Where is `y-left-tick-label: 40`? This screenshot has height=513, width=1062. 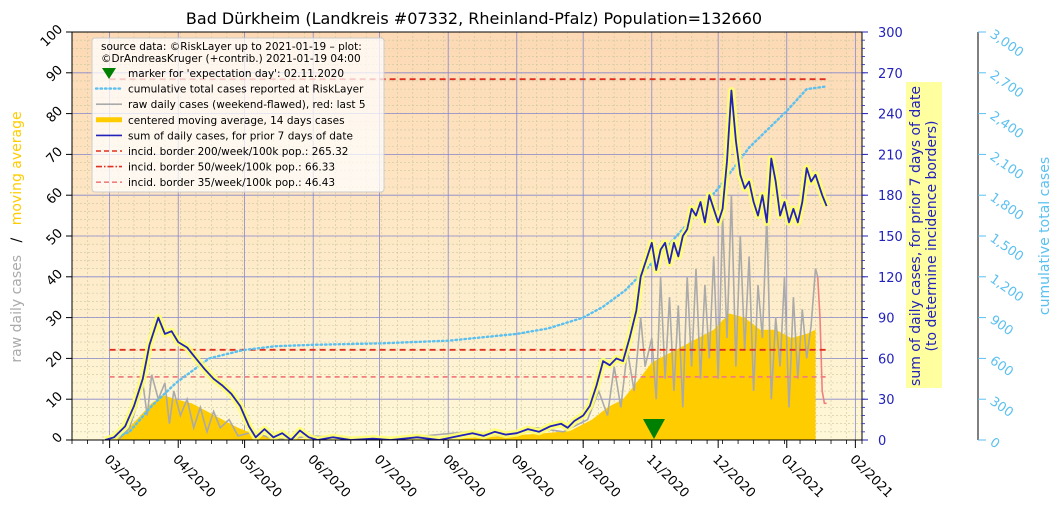 y-left-tick-label: 40 is located at coordinates (55, 278).